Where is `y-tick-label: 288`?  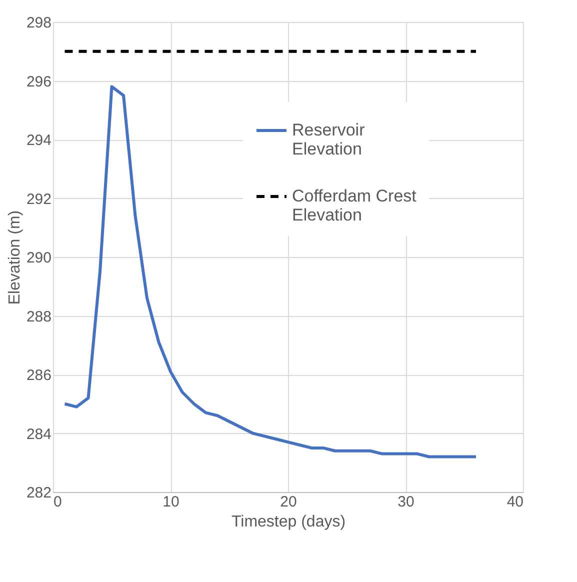 y-tick-label: 288 is located at coordinates (39, 317).